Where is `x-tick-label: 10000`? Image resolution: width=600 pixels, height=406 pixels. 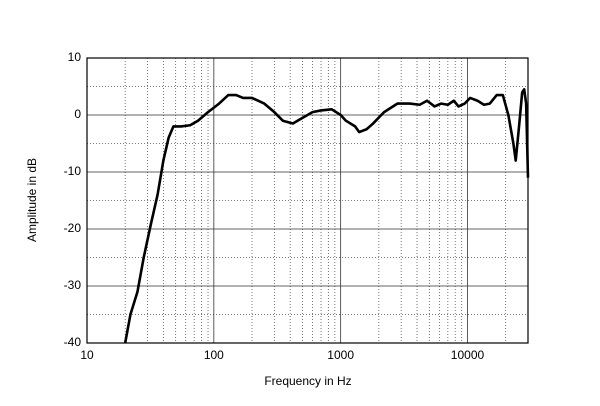 x-tick-label: 10000 is located at coordinates (468, 355).